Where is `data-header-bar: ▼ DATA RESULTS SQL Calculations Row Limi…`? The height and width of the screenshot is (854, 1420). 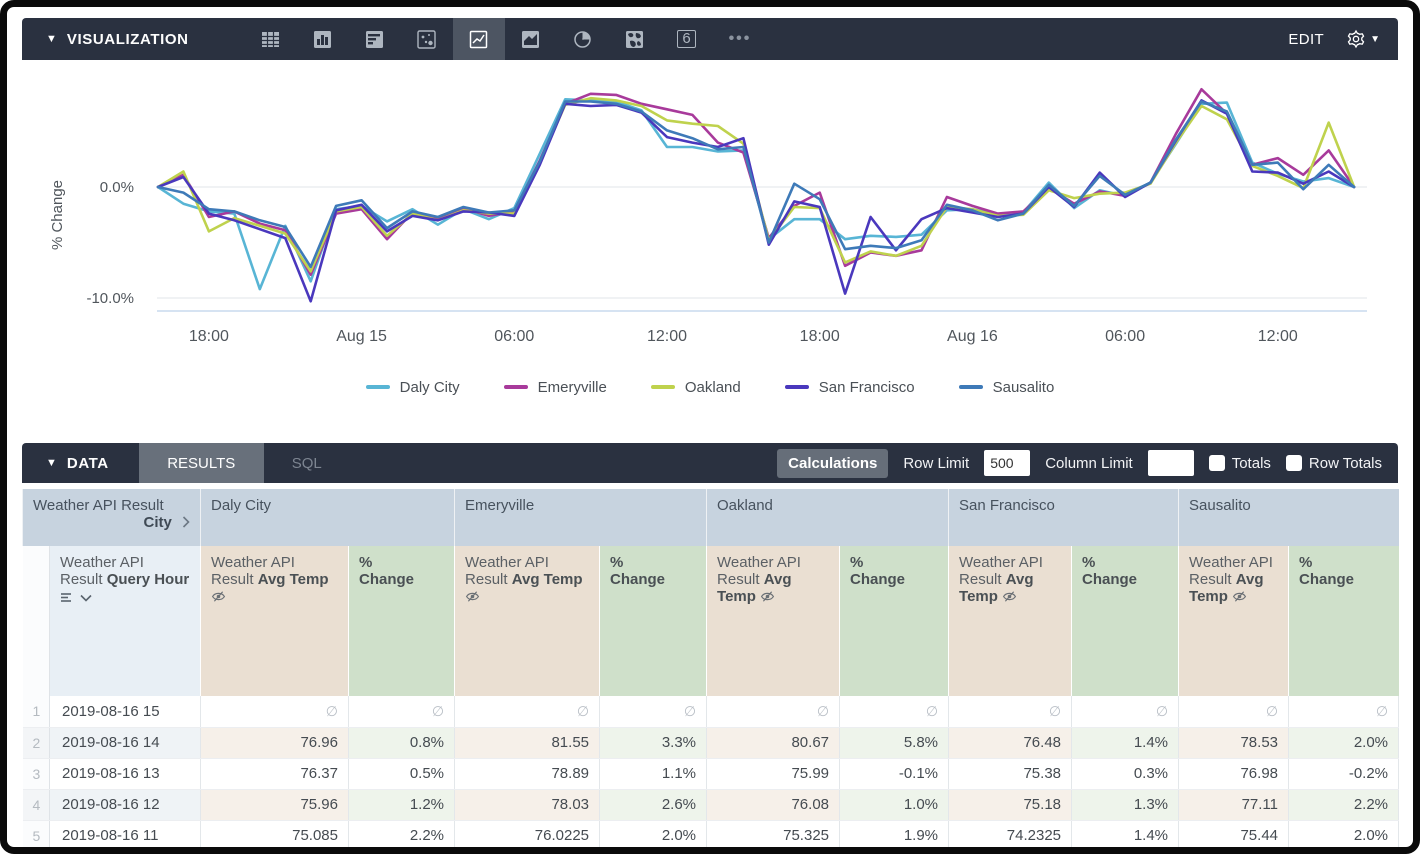
data-header-bar: ▼ DATA RESULTS SQL Calculations Row Limi… is located at coordinates (710, 463).